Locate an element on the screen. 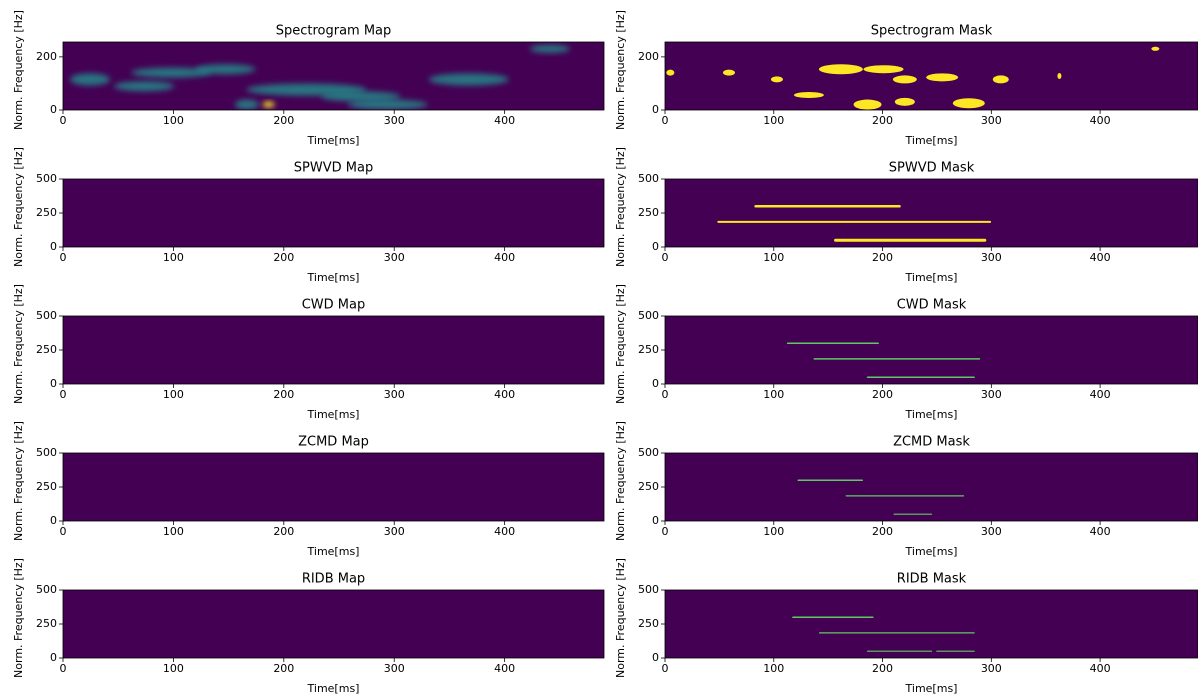  axes-frame is located at coordinates (333, 76).